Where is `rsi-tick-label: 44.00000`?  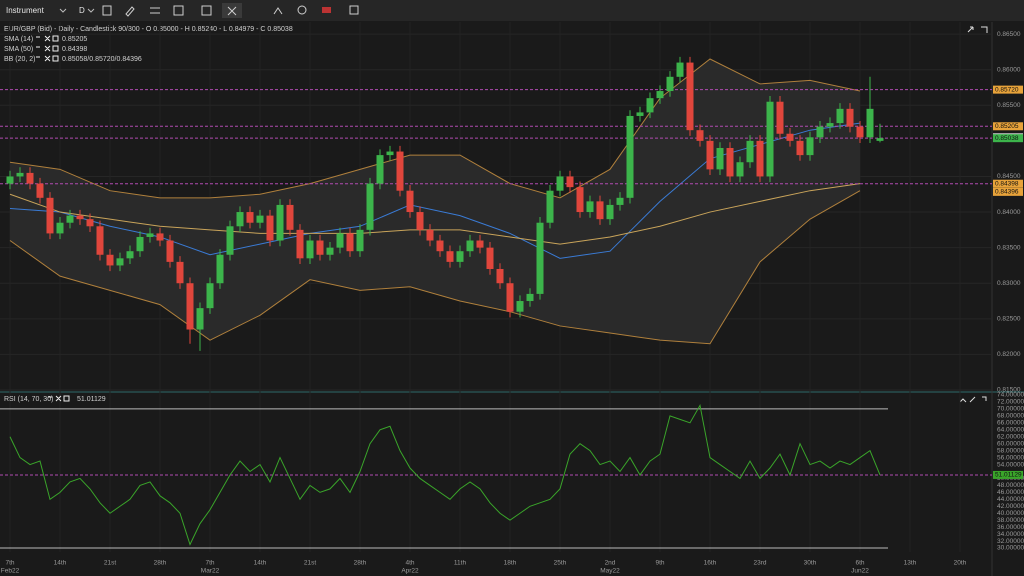 rsi-tick-label: 44.00000 is located at coordinates (1010, 499).